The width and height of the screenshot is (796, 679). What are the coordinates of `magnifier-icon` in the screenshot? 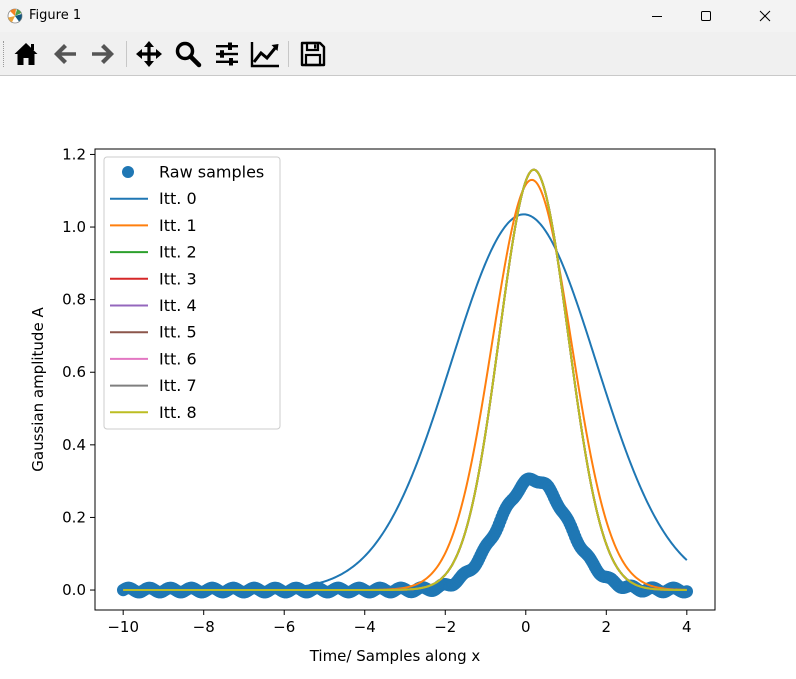 It's located at (188, 54).